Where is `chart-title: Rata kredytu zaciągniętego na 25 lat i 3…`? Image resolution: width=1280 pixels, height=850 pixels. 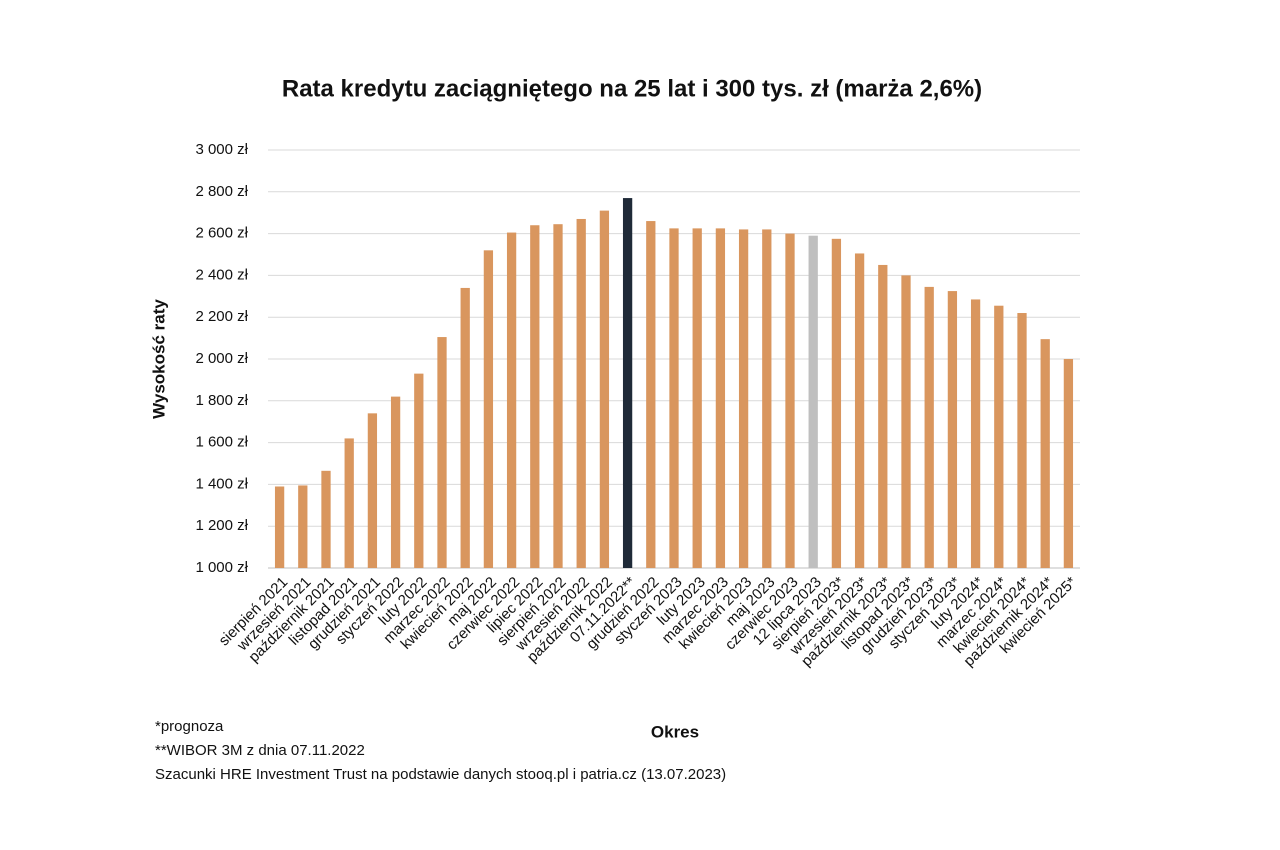 chart-title: Rata kredytu zaciągniętego na 25 lat i 3… is located at coordinates (632, 88).